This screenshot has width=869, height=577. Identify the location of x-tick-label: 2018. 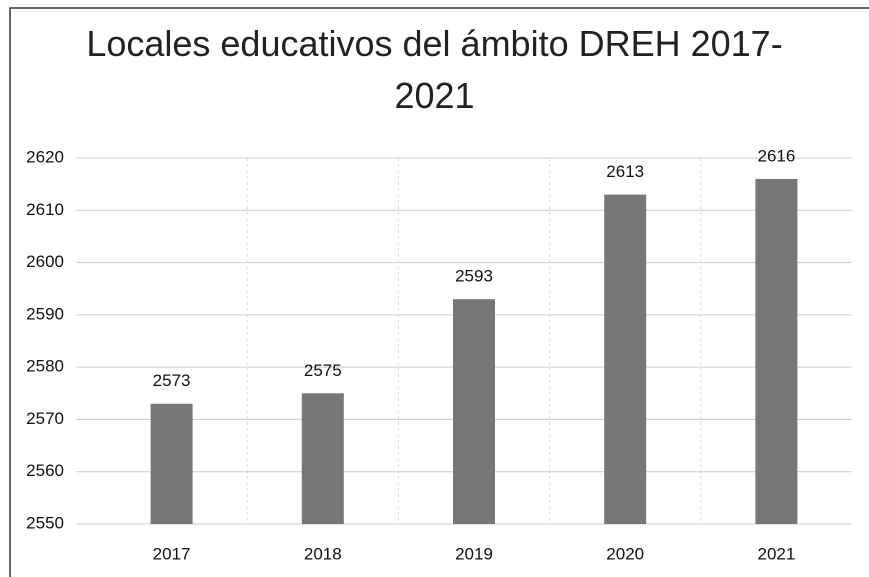
(323, 553).